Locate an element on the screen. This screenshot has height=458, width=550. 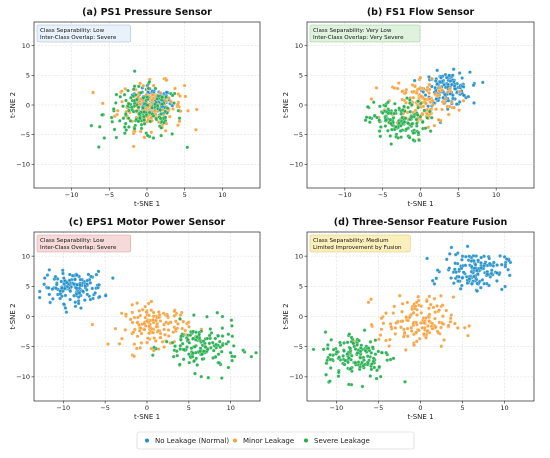
x-tick-label: 0 is located at coordinates (420, 408).